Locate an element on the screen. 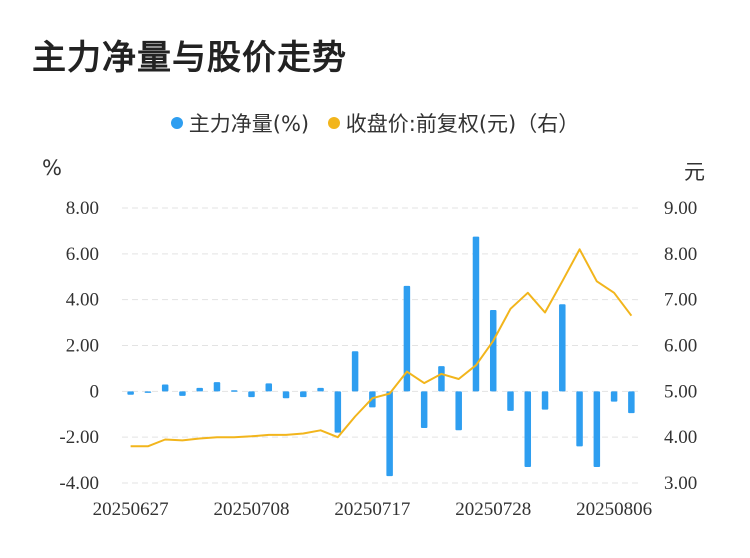 The image size is (750, 558). left-axis-unit: % is located at coordinates (52, 168).